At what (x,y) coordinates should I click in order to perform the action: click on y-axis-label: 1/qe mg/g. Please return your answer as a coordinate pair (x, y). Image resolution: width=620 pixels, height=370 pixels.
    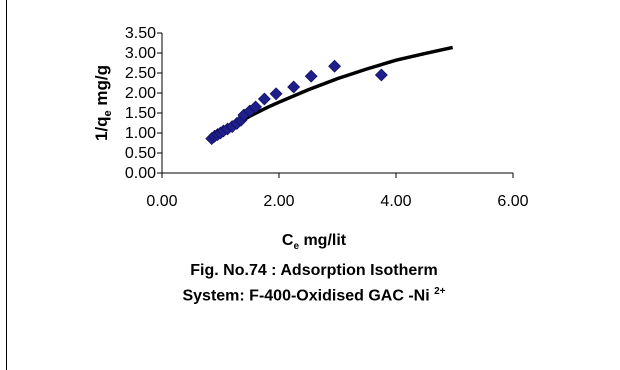
    Looking at the image, I should click on (103, 103).